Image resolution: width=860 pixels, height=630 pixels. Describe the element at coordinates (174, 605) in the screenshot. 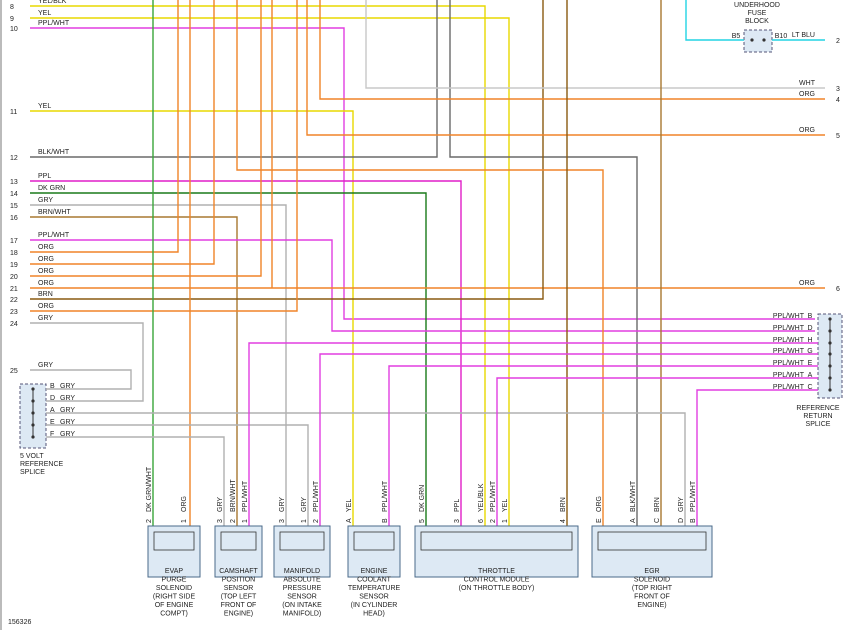

I see `component-label: OF ENGINE` at that location.